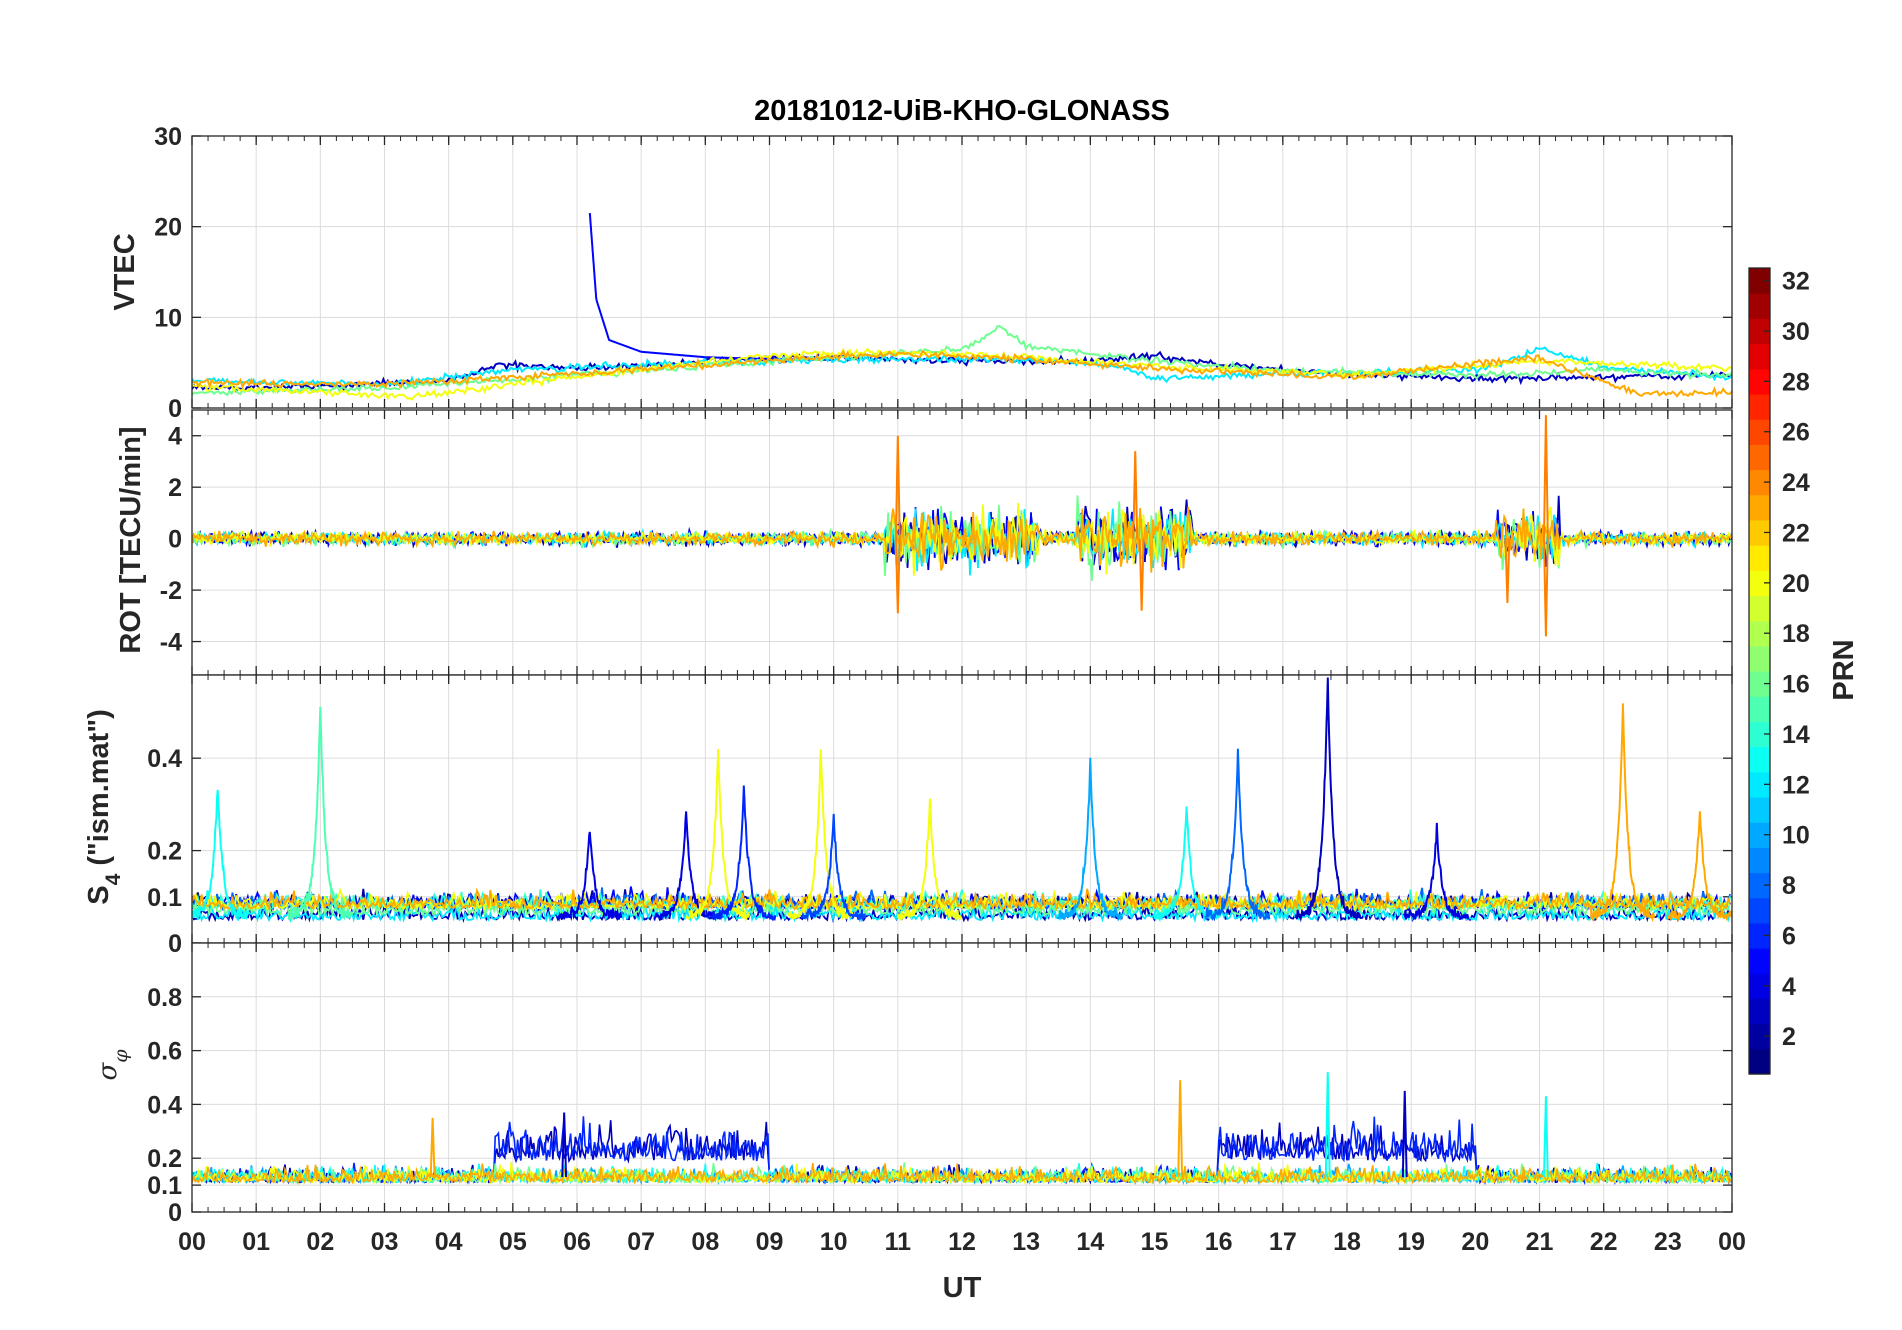 Image resolution: width=1902 pixels, height=1330 pixels. I want to click on x-tick-label: 18, so click(1347, 1242).